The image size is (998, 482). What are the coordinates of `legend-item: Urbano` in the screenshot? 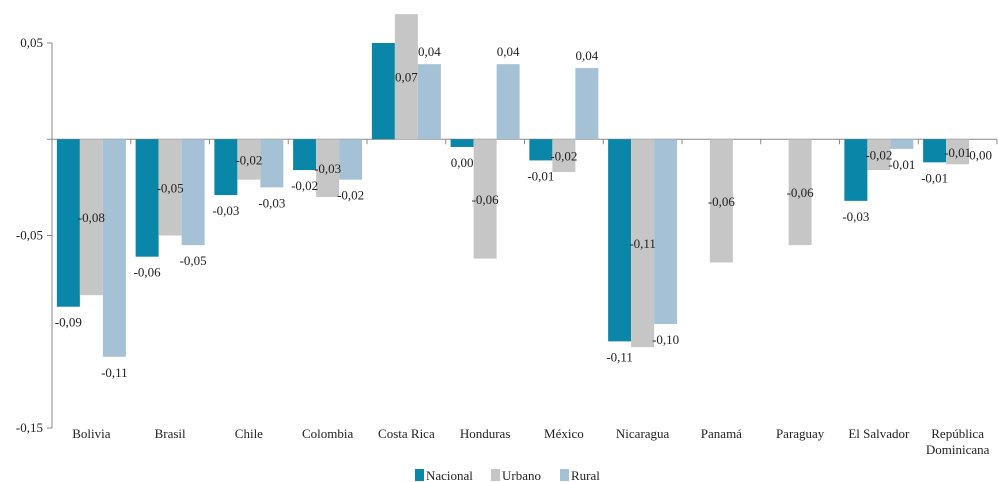 It's located at (516, 475).